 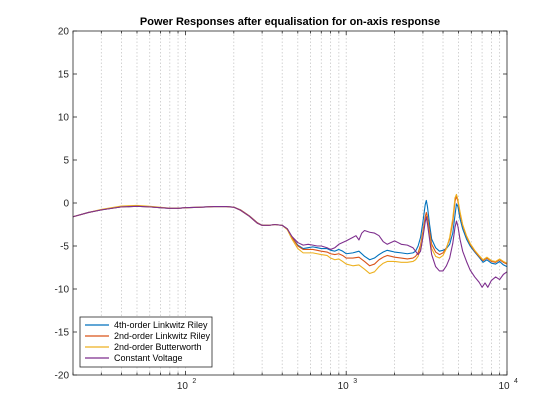 What do you see at coordinates (355, 381) in the screenshot?
I see `x-tick-label-exponent: 3` at bounding box center [355, 381].